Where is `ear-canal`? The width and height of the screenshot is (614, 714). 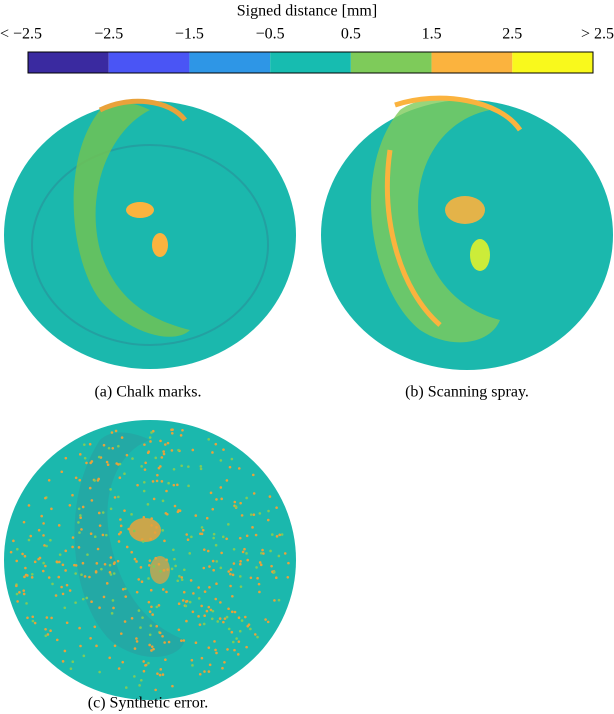
ear-canal is located at coordinates (160, 570).